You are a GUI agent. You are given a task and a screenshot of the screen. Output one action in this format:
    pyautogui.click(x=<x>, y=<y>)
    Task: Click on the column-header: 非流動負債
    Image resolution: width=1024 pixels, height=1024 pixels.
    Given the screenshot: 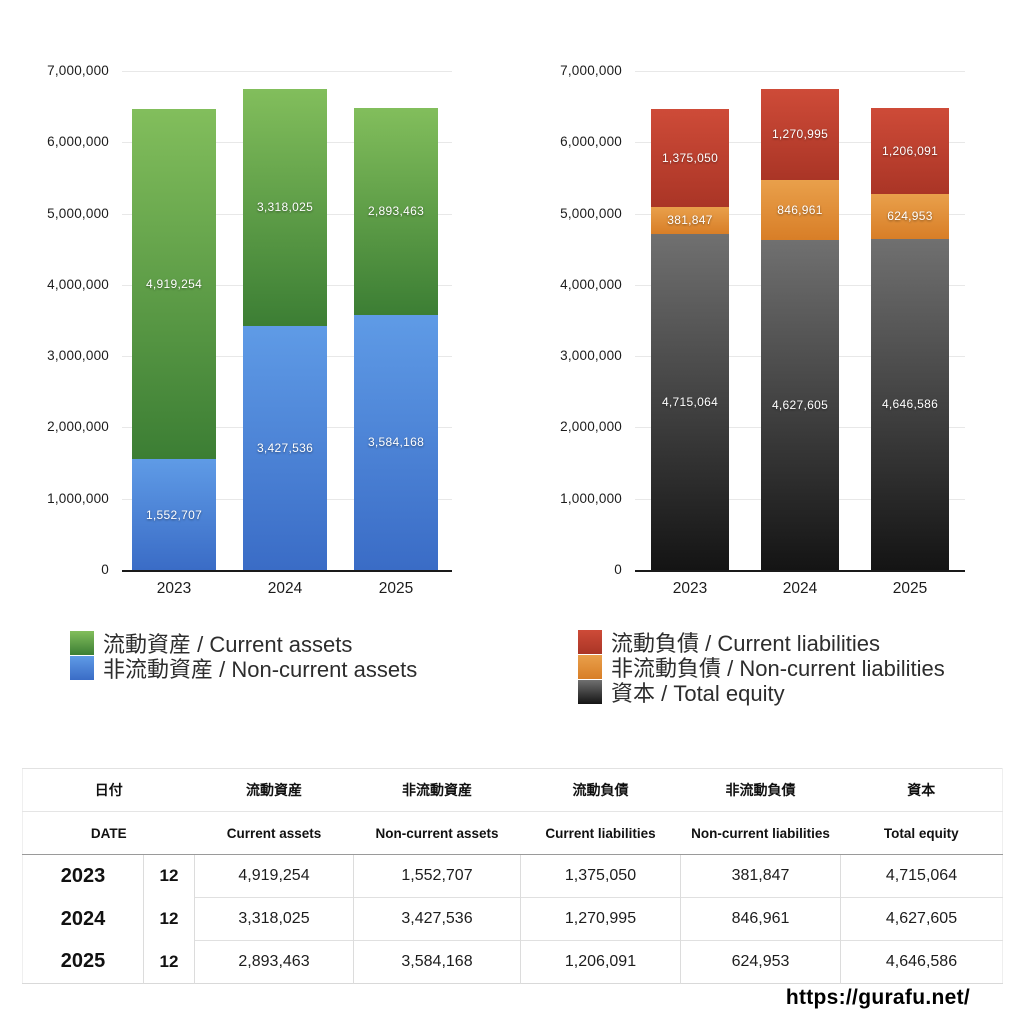 What is the action you would take?
    pyautogui.click(x=760, y=790)
    